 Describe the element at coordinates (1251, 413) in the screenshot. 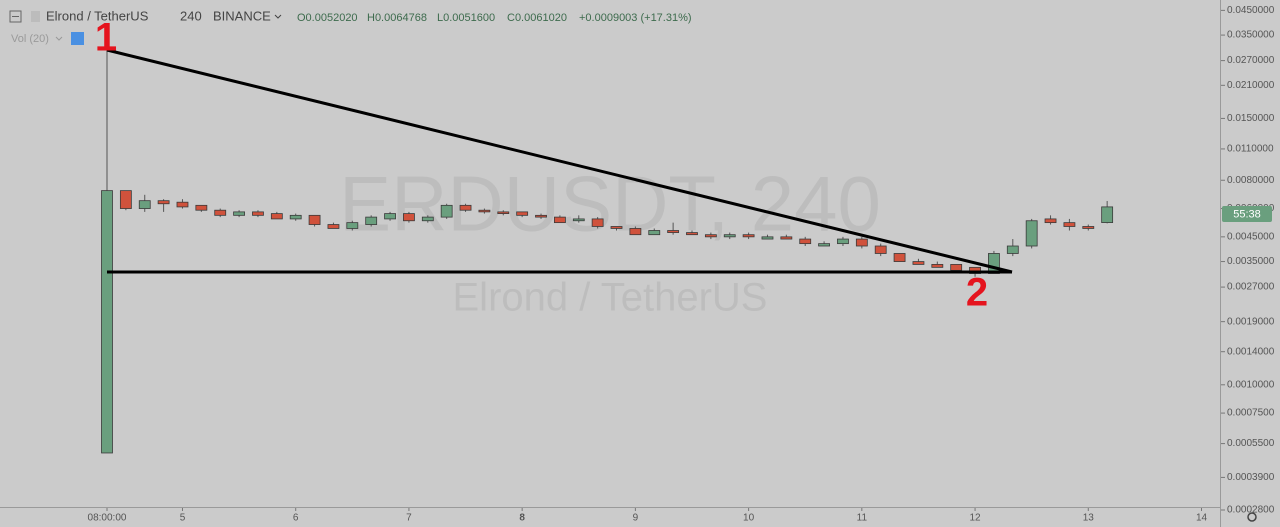

I see `y-tick-label: 0.0007500` at that location.